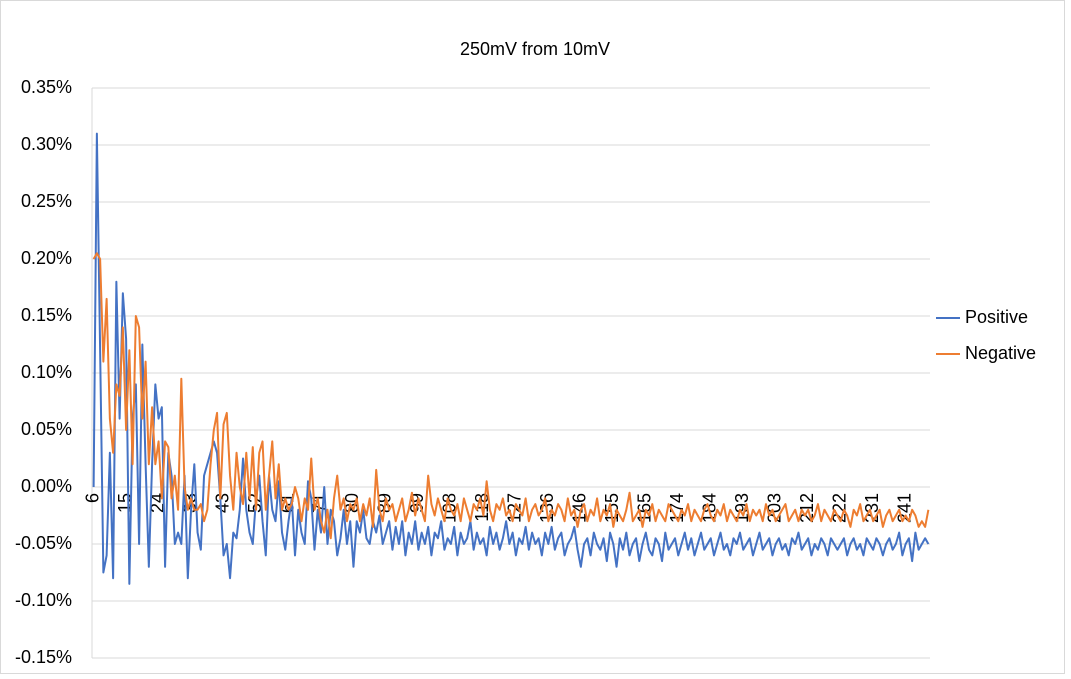  I want to click on y-tick-label: 0.30%, so click(46, 144).